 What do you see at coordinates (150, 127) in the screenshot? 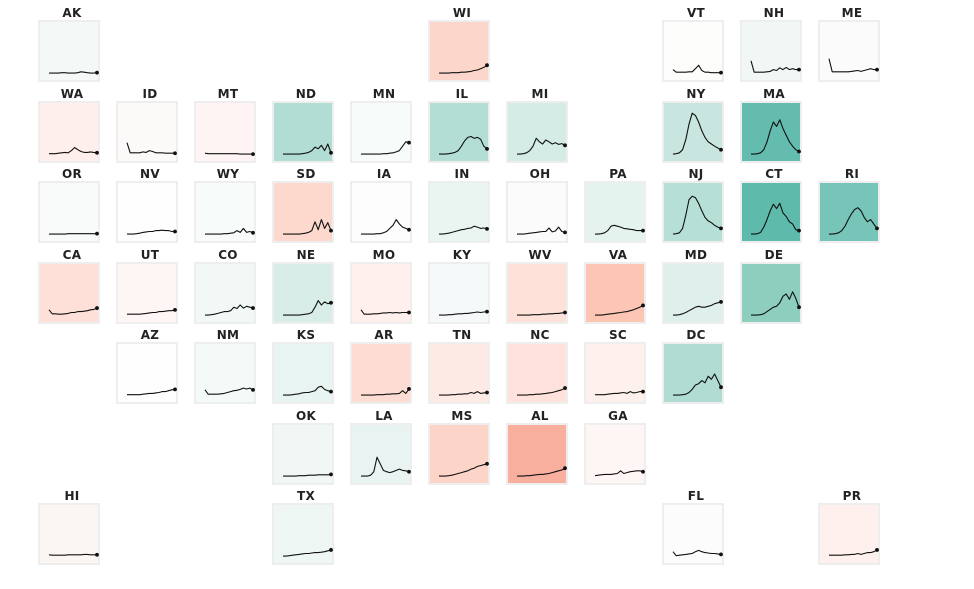
I see `state-tile-id: ID` at bounding box center [150, 127].